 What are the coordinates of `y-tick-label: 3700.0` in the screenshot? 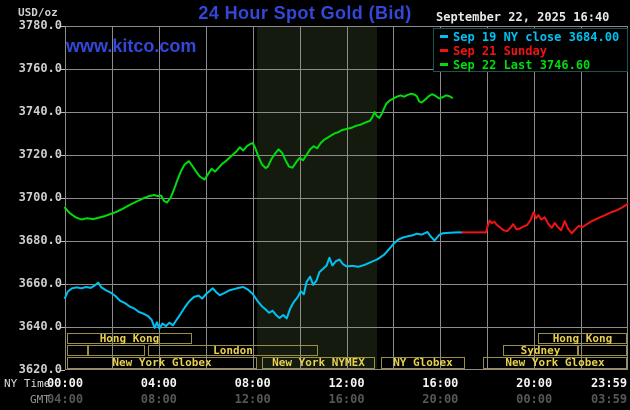 It's located at (40, 197).